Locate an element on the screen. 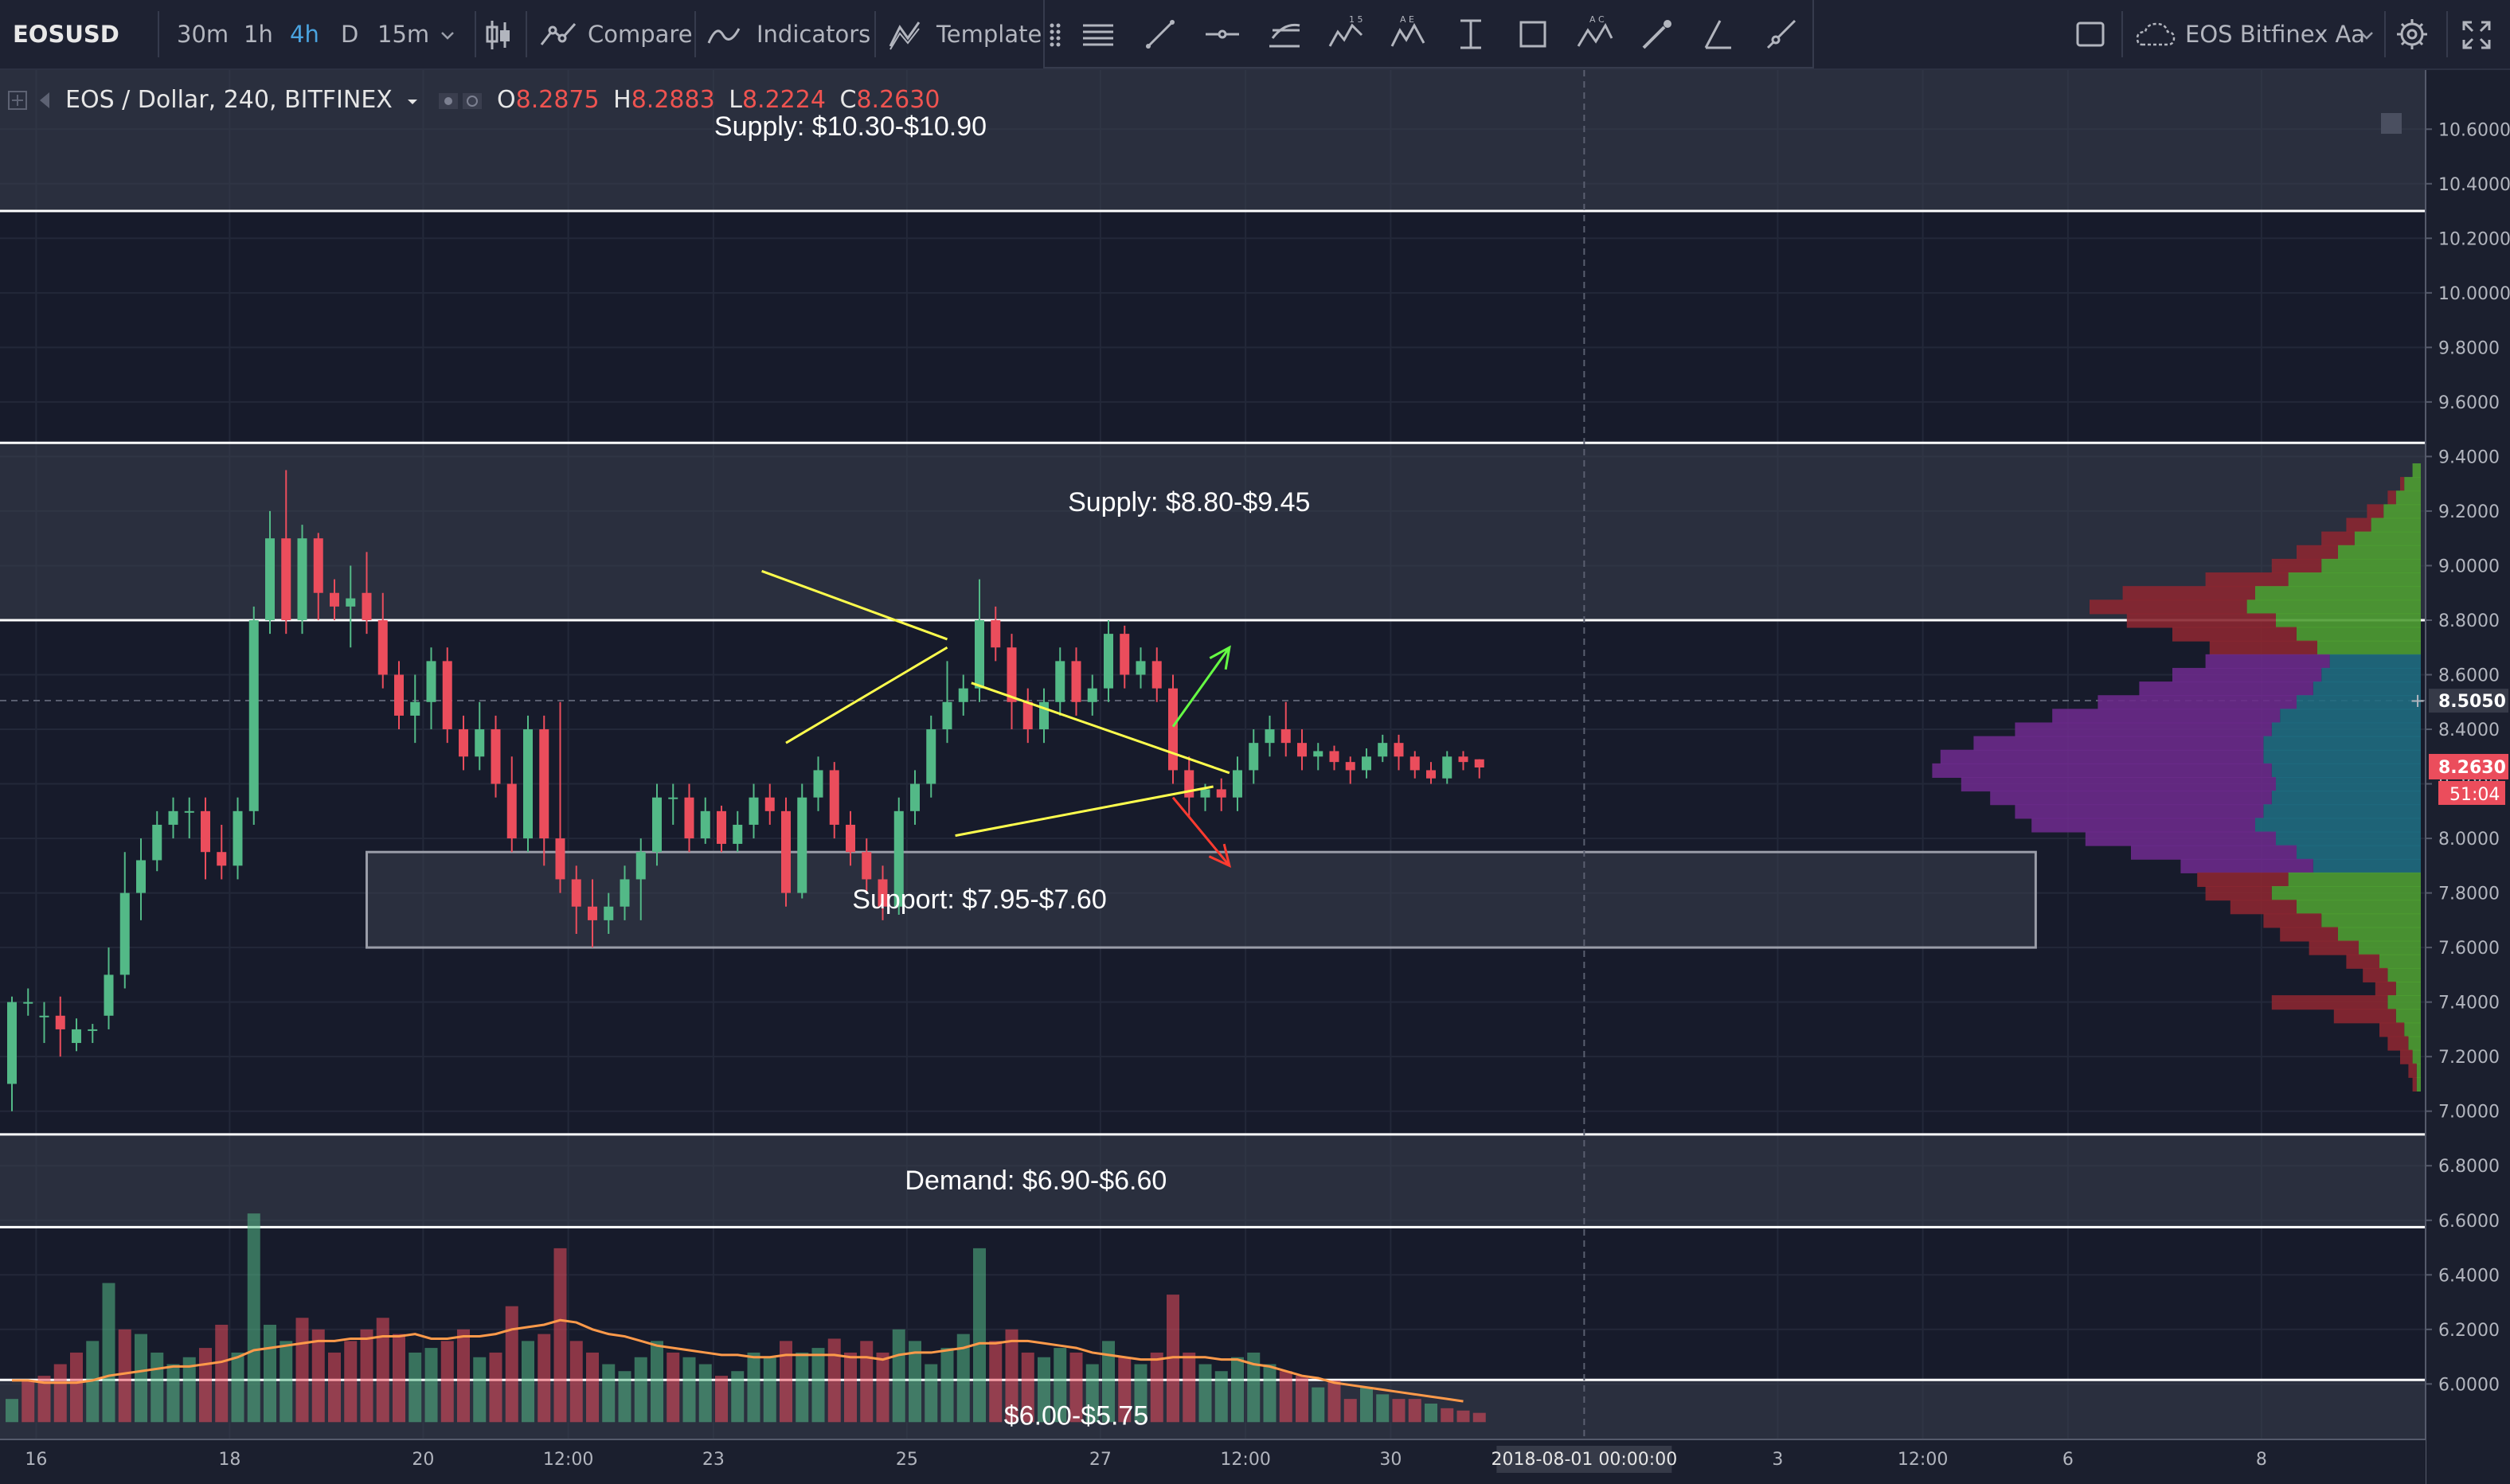  layout-cloud-icon is located at coordinates (2155, 34).